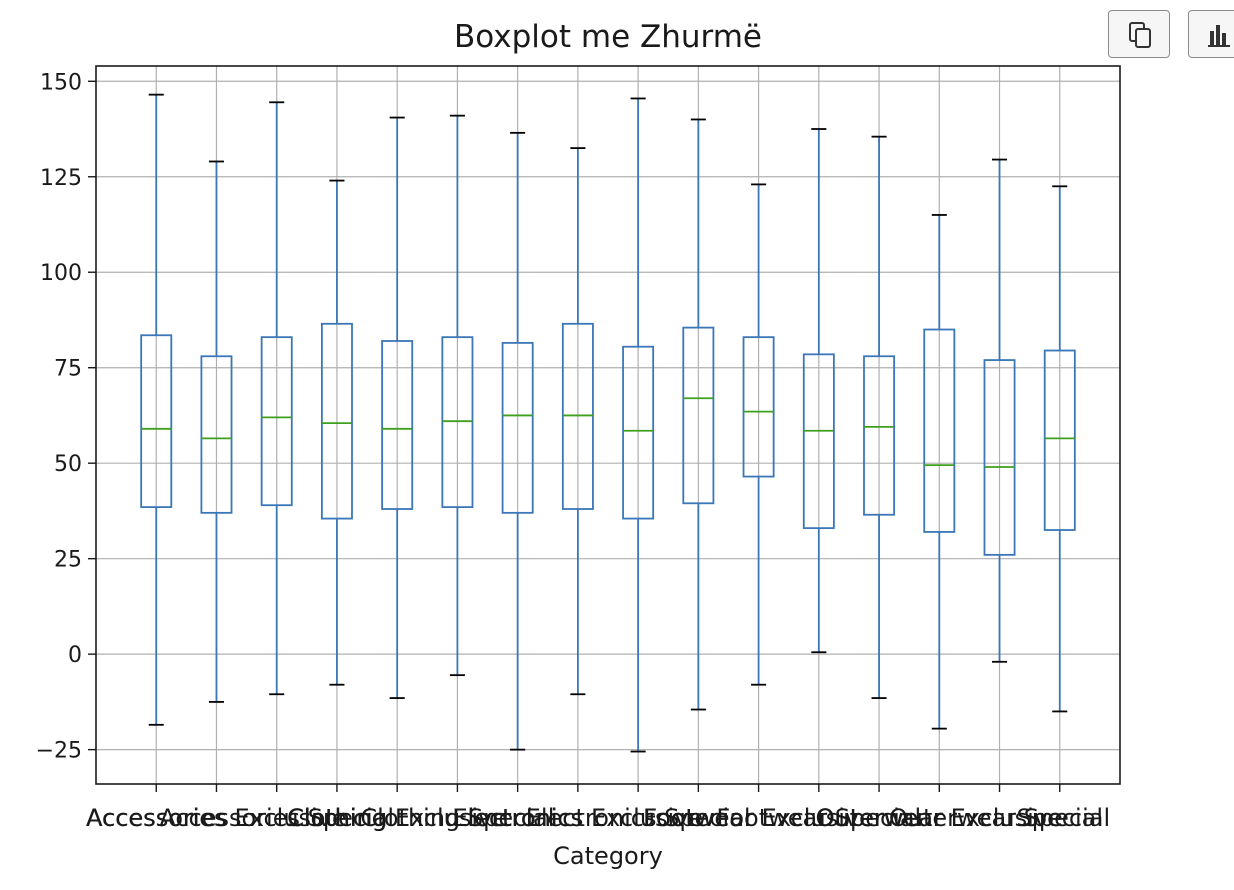 The height and width of the screenshot is (890, 1234). I want to click on chart-button, so click(1211, 34).